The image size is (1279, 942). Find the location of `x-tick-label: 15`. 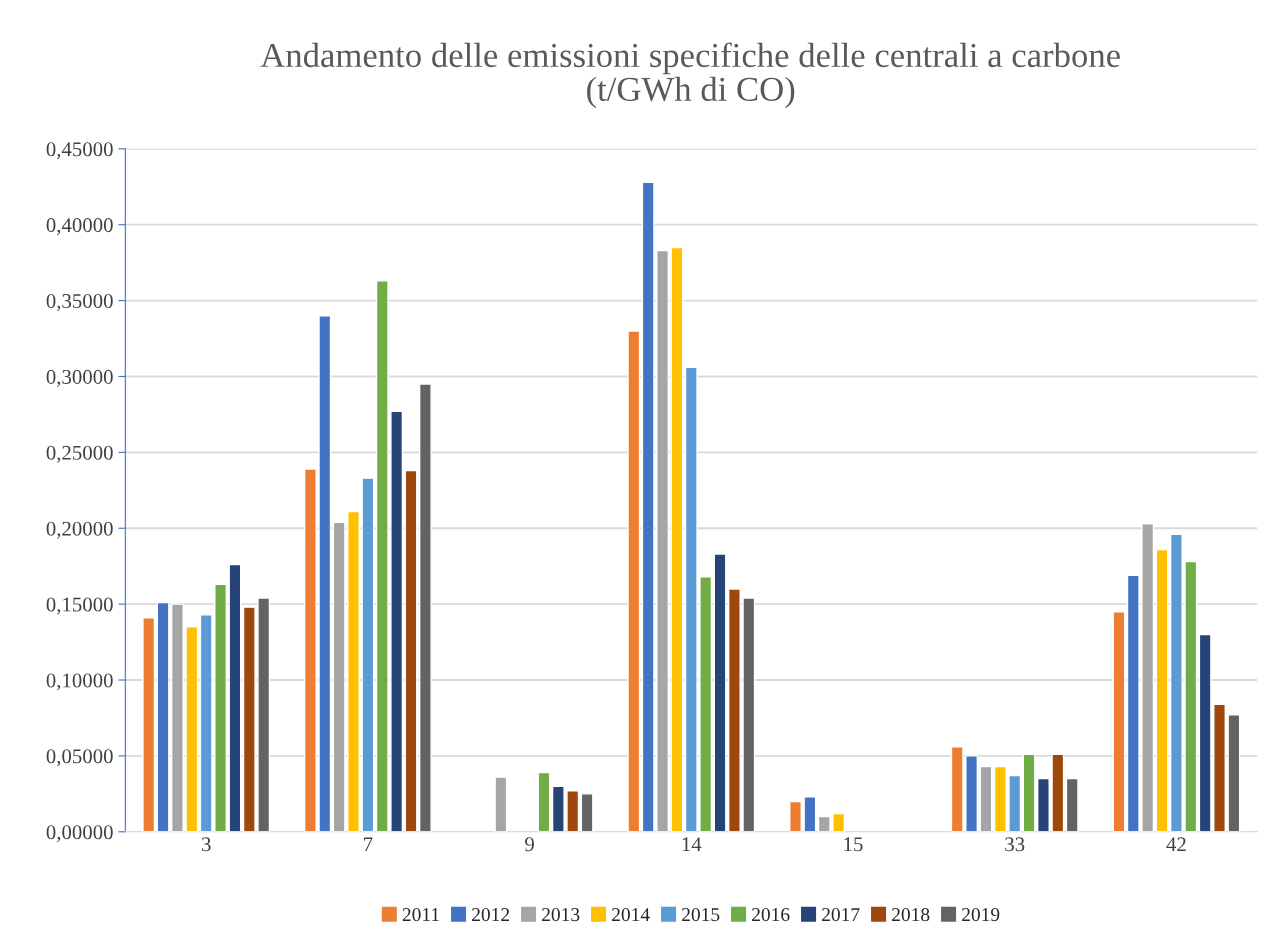

x-tick-label: 15 is located at coordinates (853, 844).